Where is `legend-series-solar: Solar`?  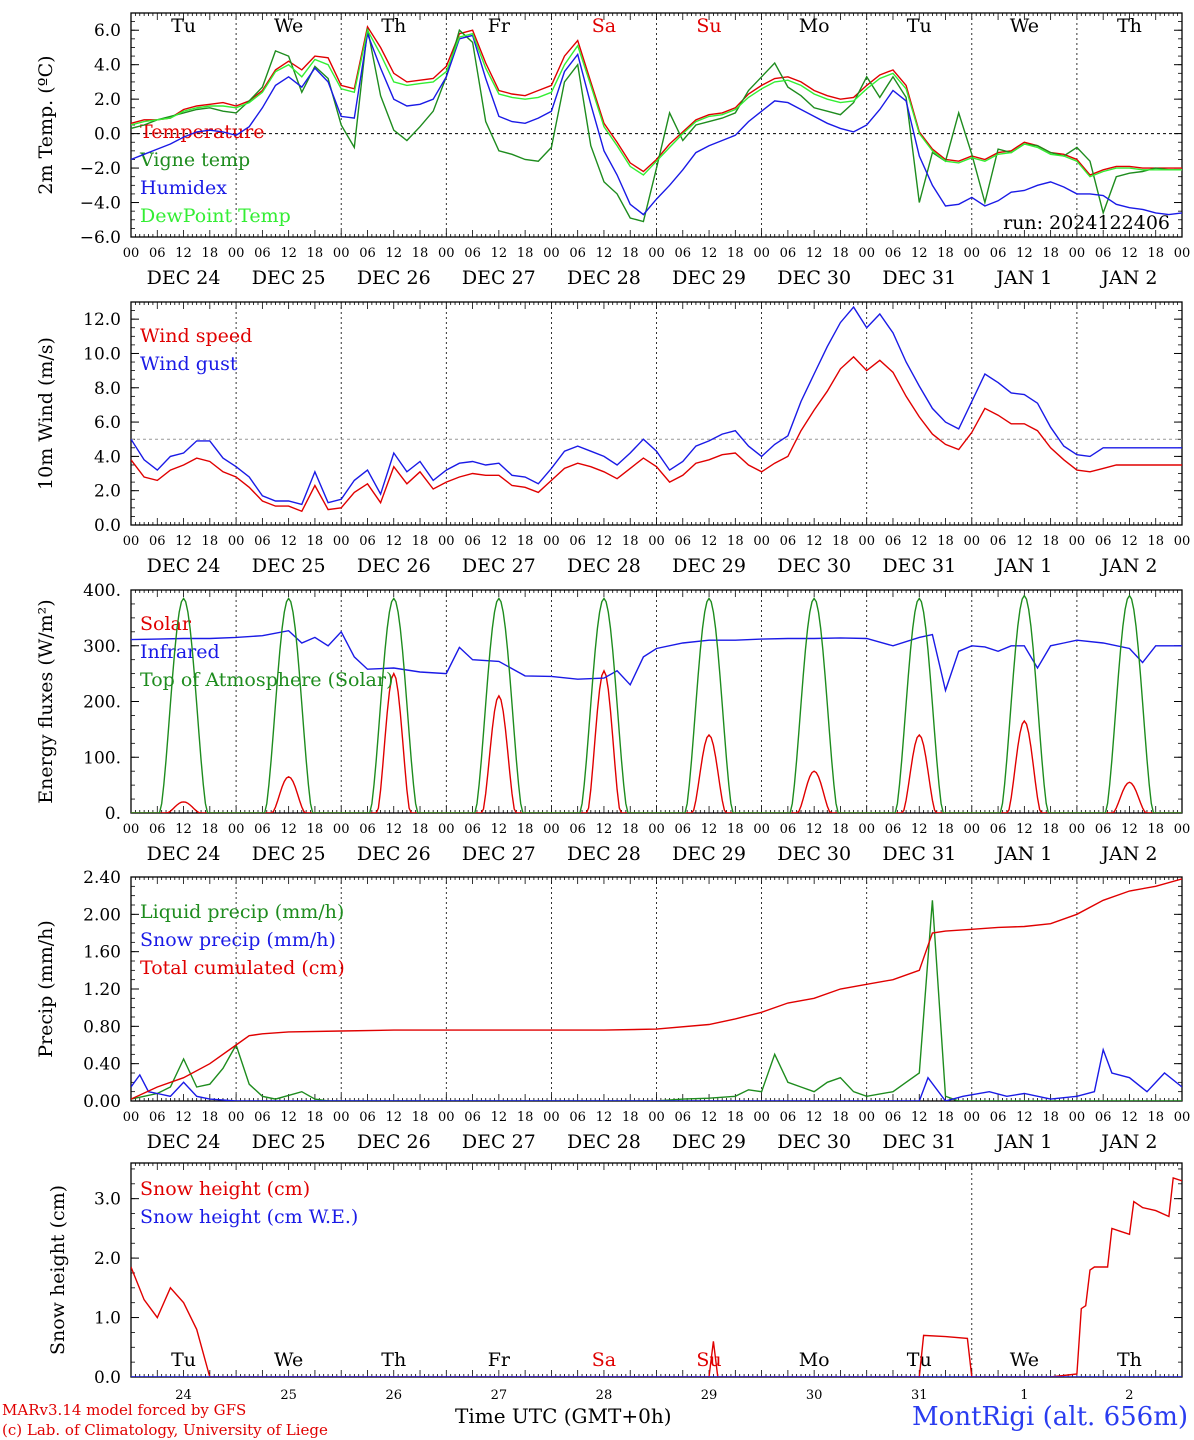
legend-series-solar: Solar is located at coordinates (166, 624).